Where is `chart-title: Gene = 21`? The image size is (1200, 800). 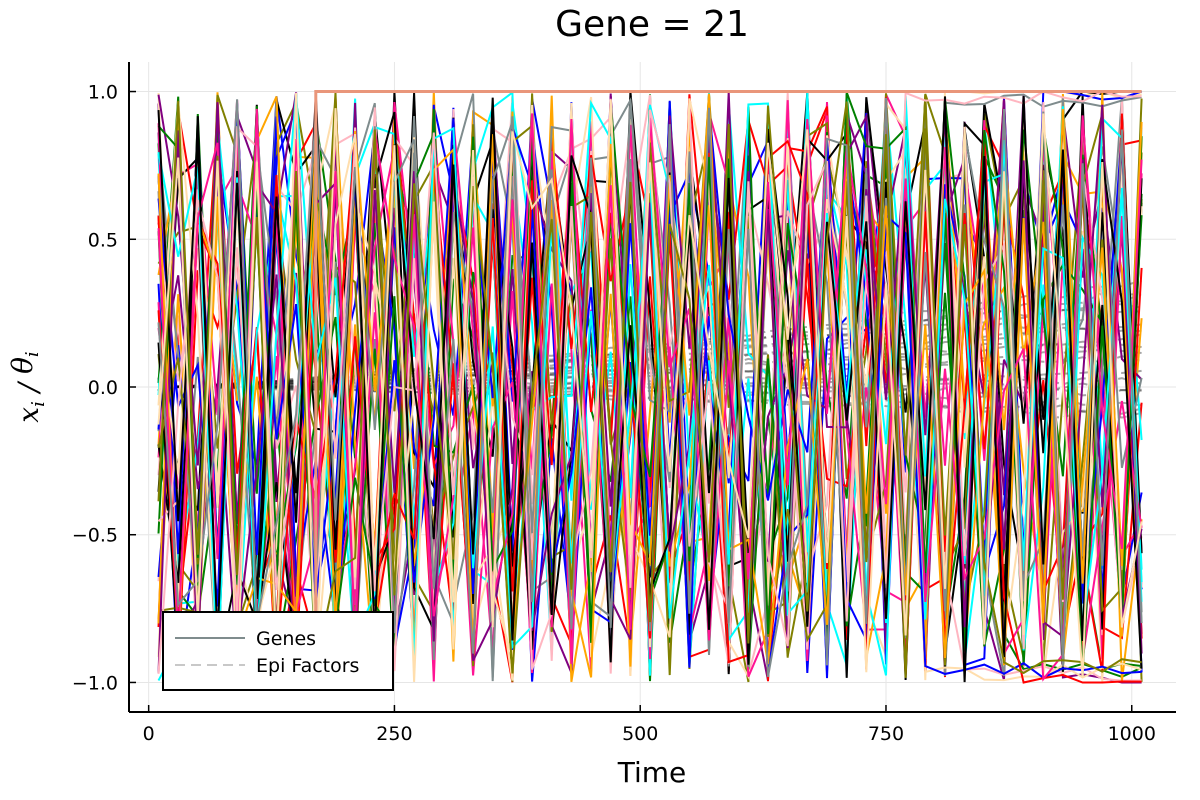 chart-title: Gene = 21 is located at coordinates (652, 24).